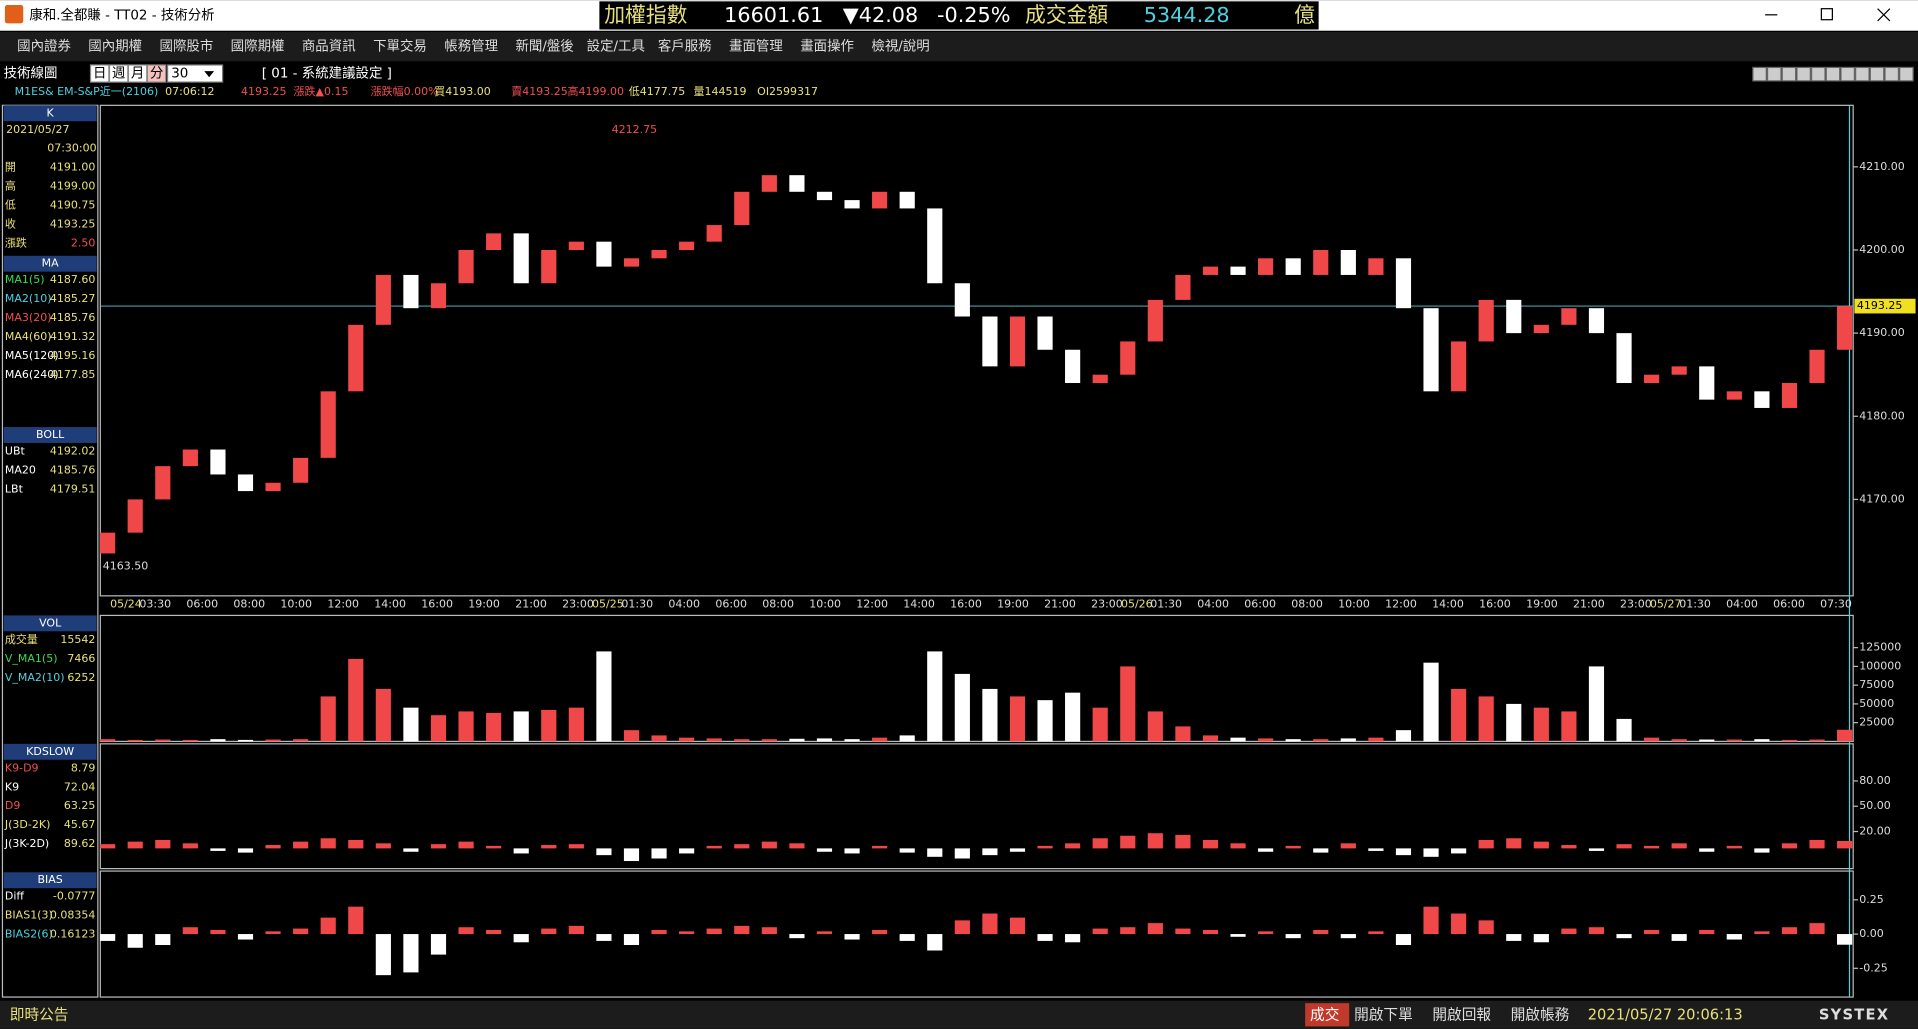 The height and width of the screenshot is (1029, 1918). What do you see at coordinates (1589, 603) in the screenshot?
I see `x-tick-label: 21:00` at bounding box center [1589, 603].